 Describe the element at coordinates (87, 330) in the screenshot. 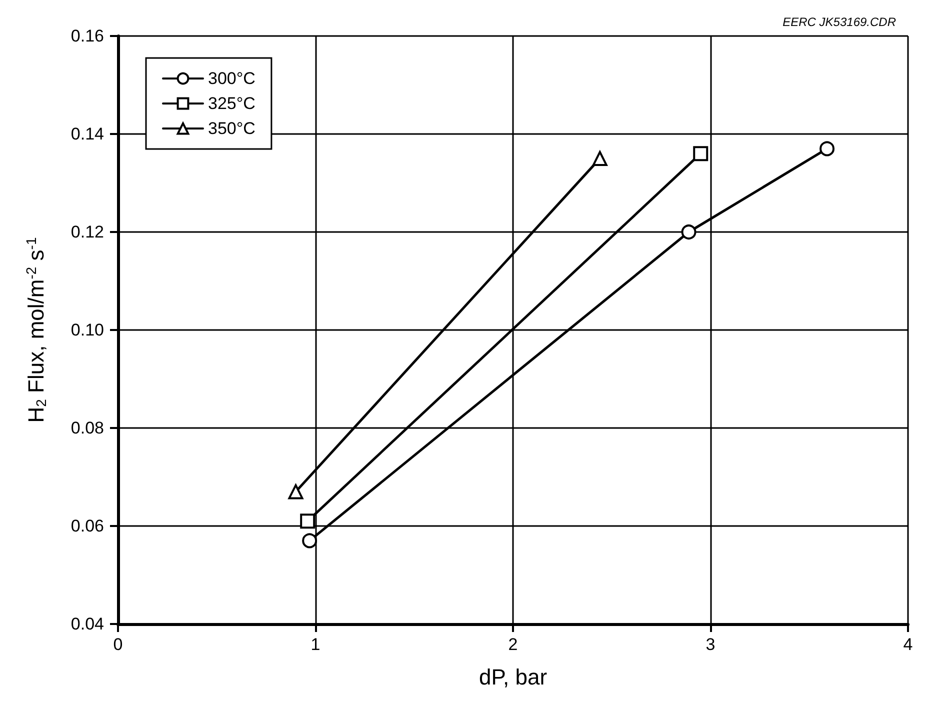

I see `y-tick-label: 0.10` at that location.